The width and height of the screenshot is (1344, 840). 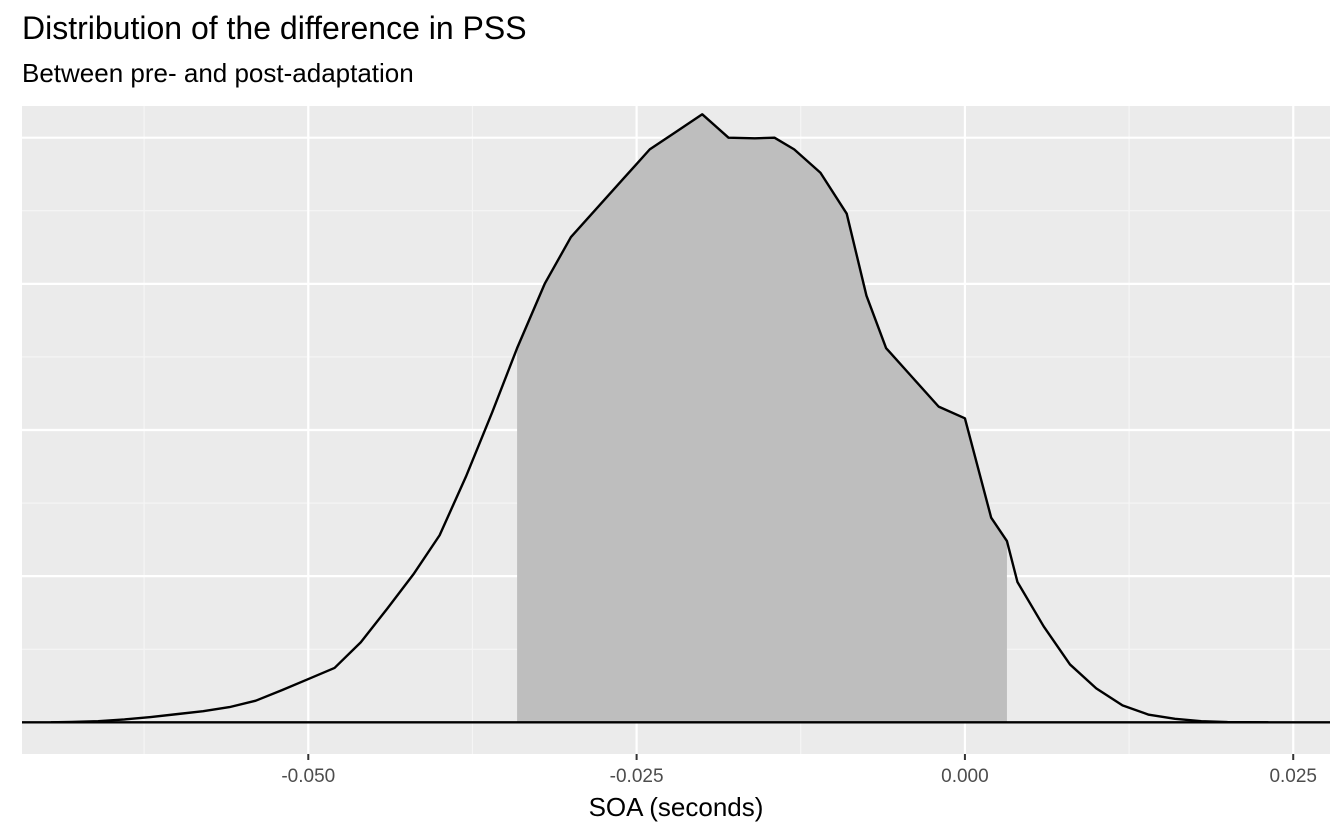 What do you see at coordinates (637, 776) in the screenshot?
I see `x-tick-label: -0.025` at bounding box center [637, 776].